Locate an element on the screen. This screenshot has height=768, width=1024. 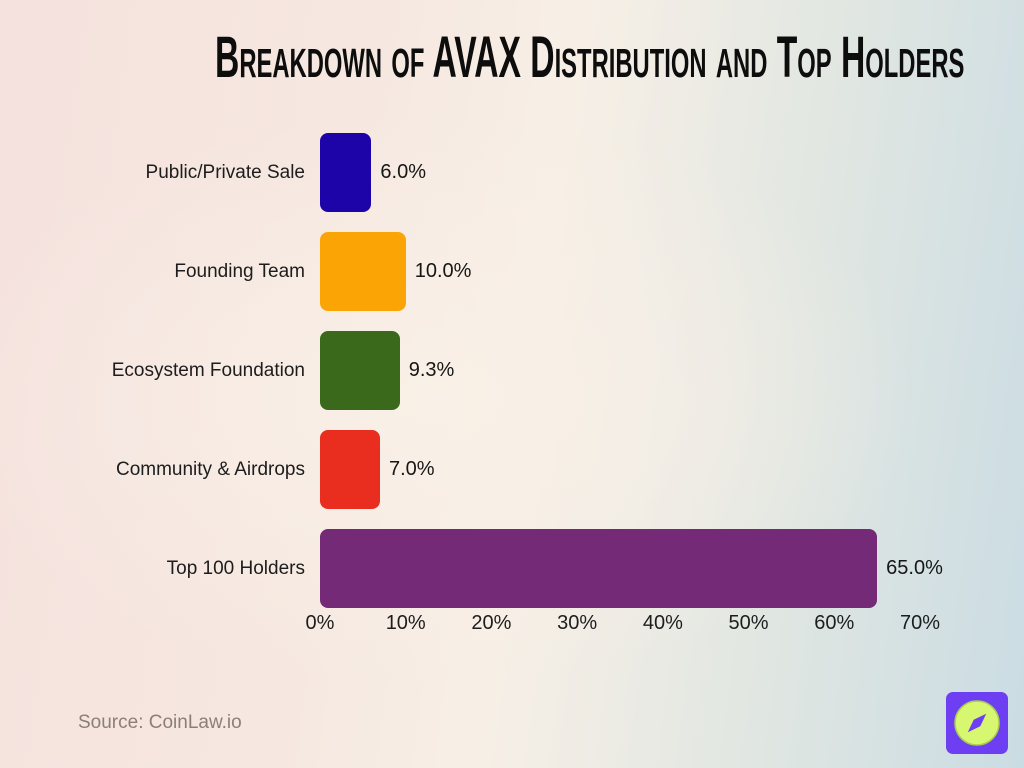
coinlaw-logo is located at coordinates (977, 723).